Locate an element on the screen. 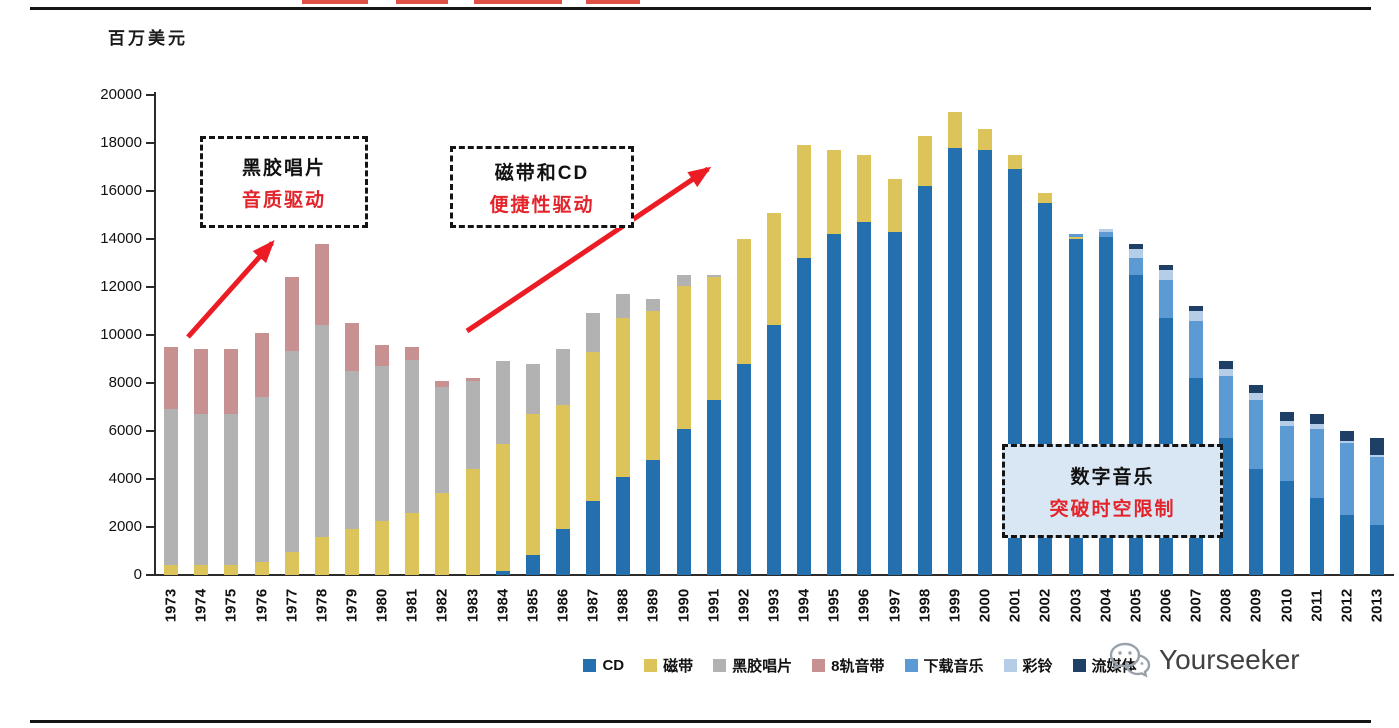 The width and height of the screenshot is (1399, 728). legend-item: 8轨音带 is located at coordinates (848, 665).